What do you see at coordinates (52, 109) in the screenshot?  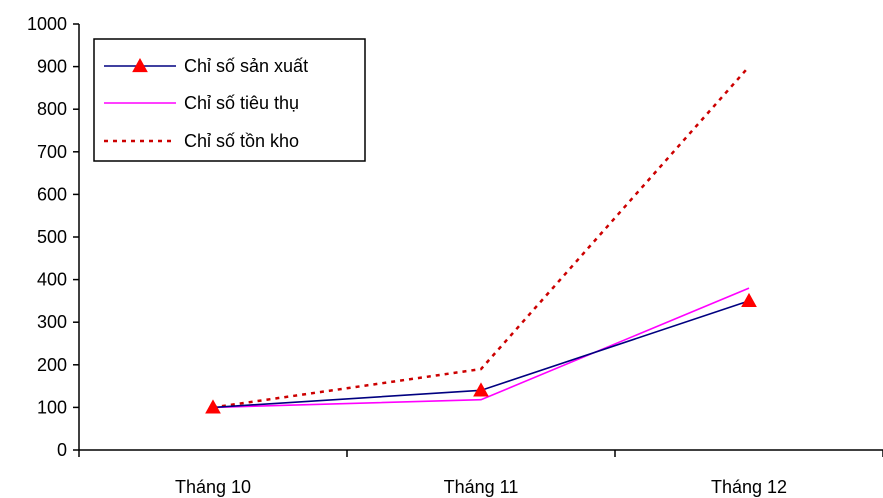 I see `y-tick-label: 800` at bounding box center [52, 109].